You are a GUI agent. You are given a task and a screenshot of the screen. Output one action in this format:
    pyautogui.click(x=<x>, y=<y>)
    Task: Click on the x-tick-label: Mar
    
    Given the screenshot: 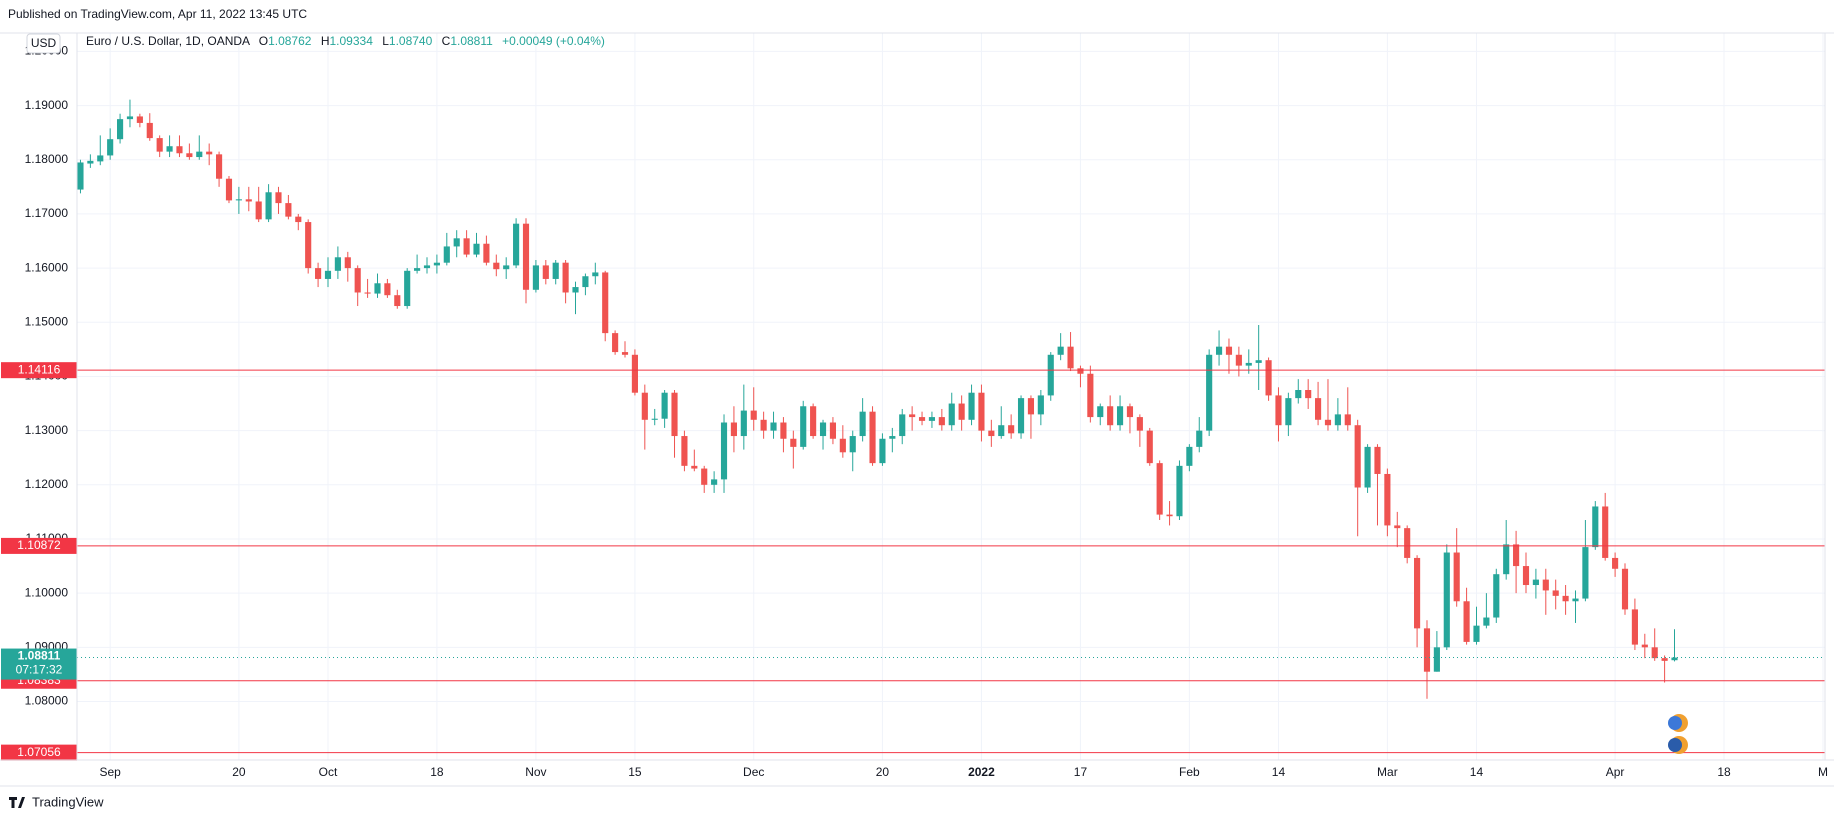 What is the action you would take?
    pyautogui.click(x=1387, y=772)
    